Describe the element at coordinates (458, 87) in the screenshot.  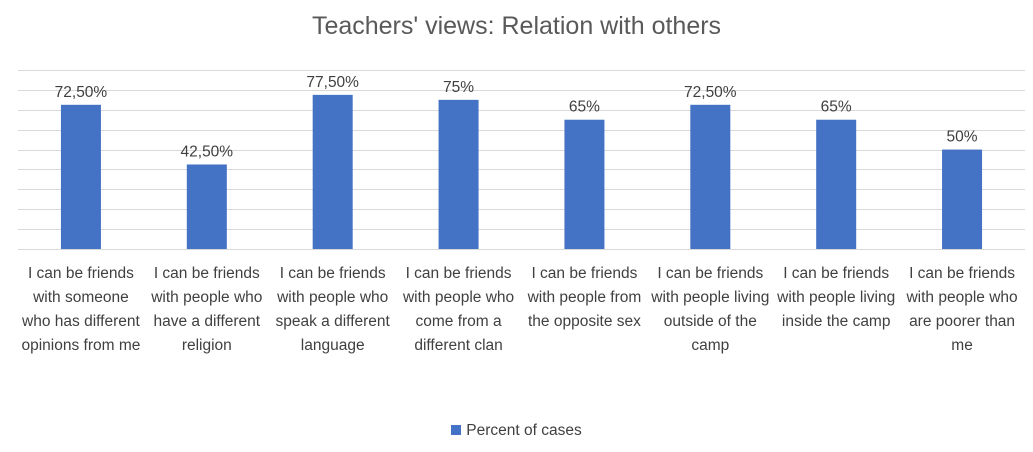
I see `data-label: 75%` at that location.